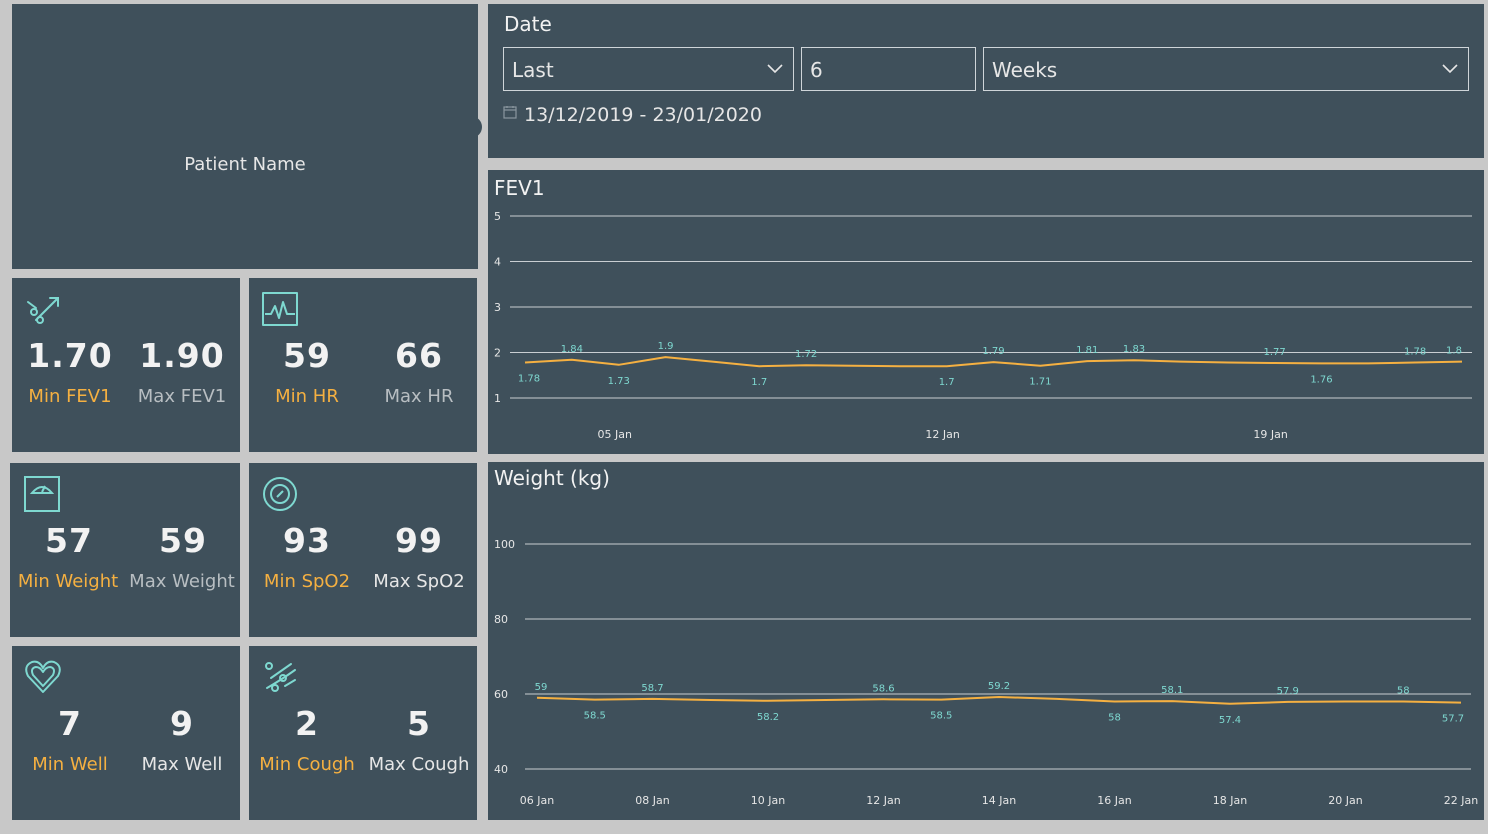 This screenshot has width=1488, height=834. I want to click on max-hr-label: Max HR, so click(419, 396).